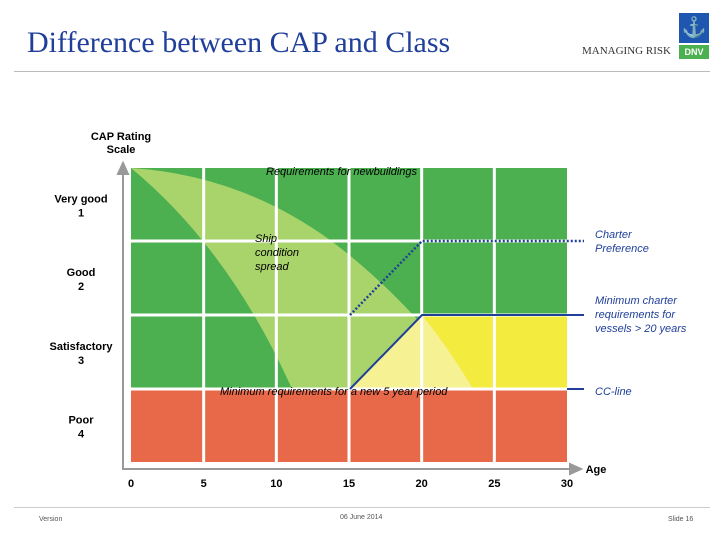 Image resolution: width=720 pixels, height=540 pixels. Describe the element at coordinates (80, 200) in the screenshot. I see `y-category-label: Very good` at that location.